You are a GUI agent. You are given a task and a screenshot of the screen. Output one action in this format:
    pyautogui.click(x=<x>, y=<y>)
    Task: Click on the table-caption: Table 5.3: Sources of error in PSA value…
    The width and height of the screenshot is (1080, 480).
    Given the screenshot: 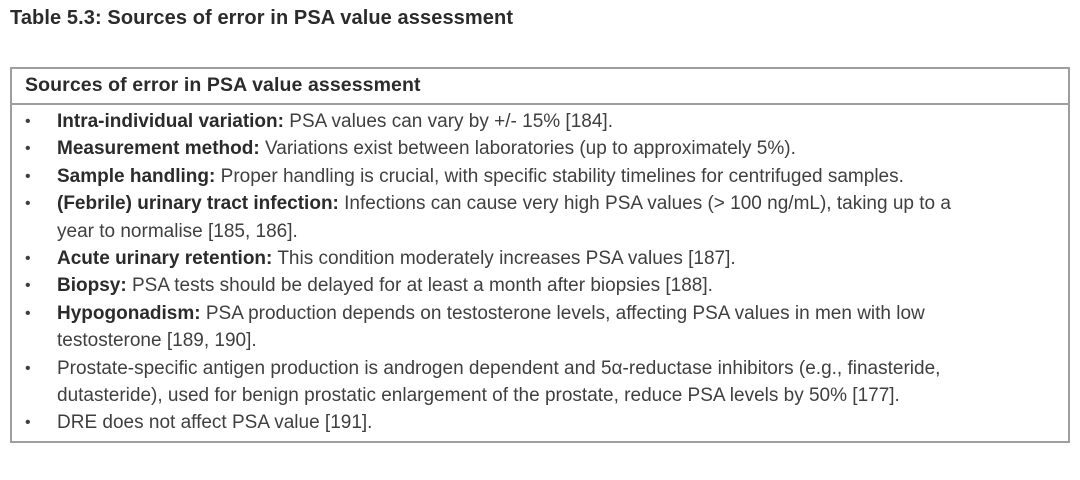 What is the action you would take?
    pyautogui.click(x=262, y=18)
    